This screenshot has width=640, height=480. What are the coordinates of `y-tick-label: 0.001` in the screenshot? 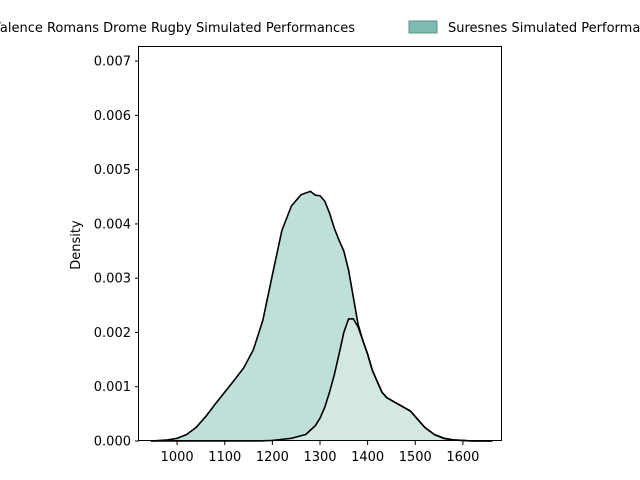 It's located at (112, 387).